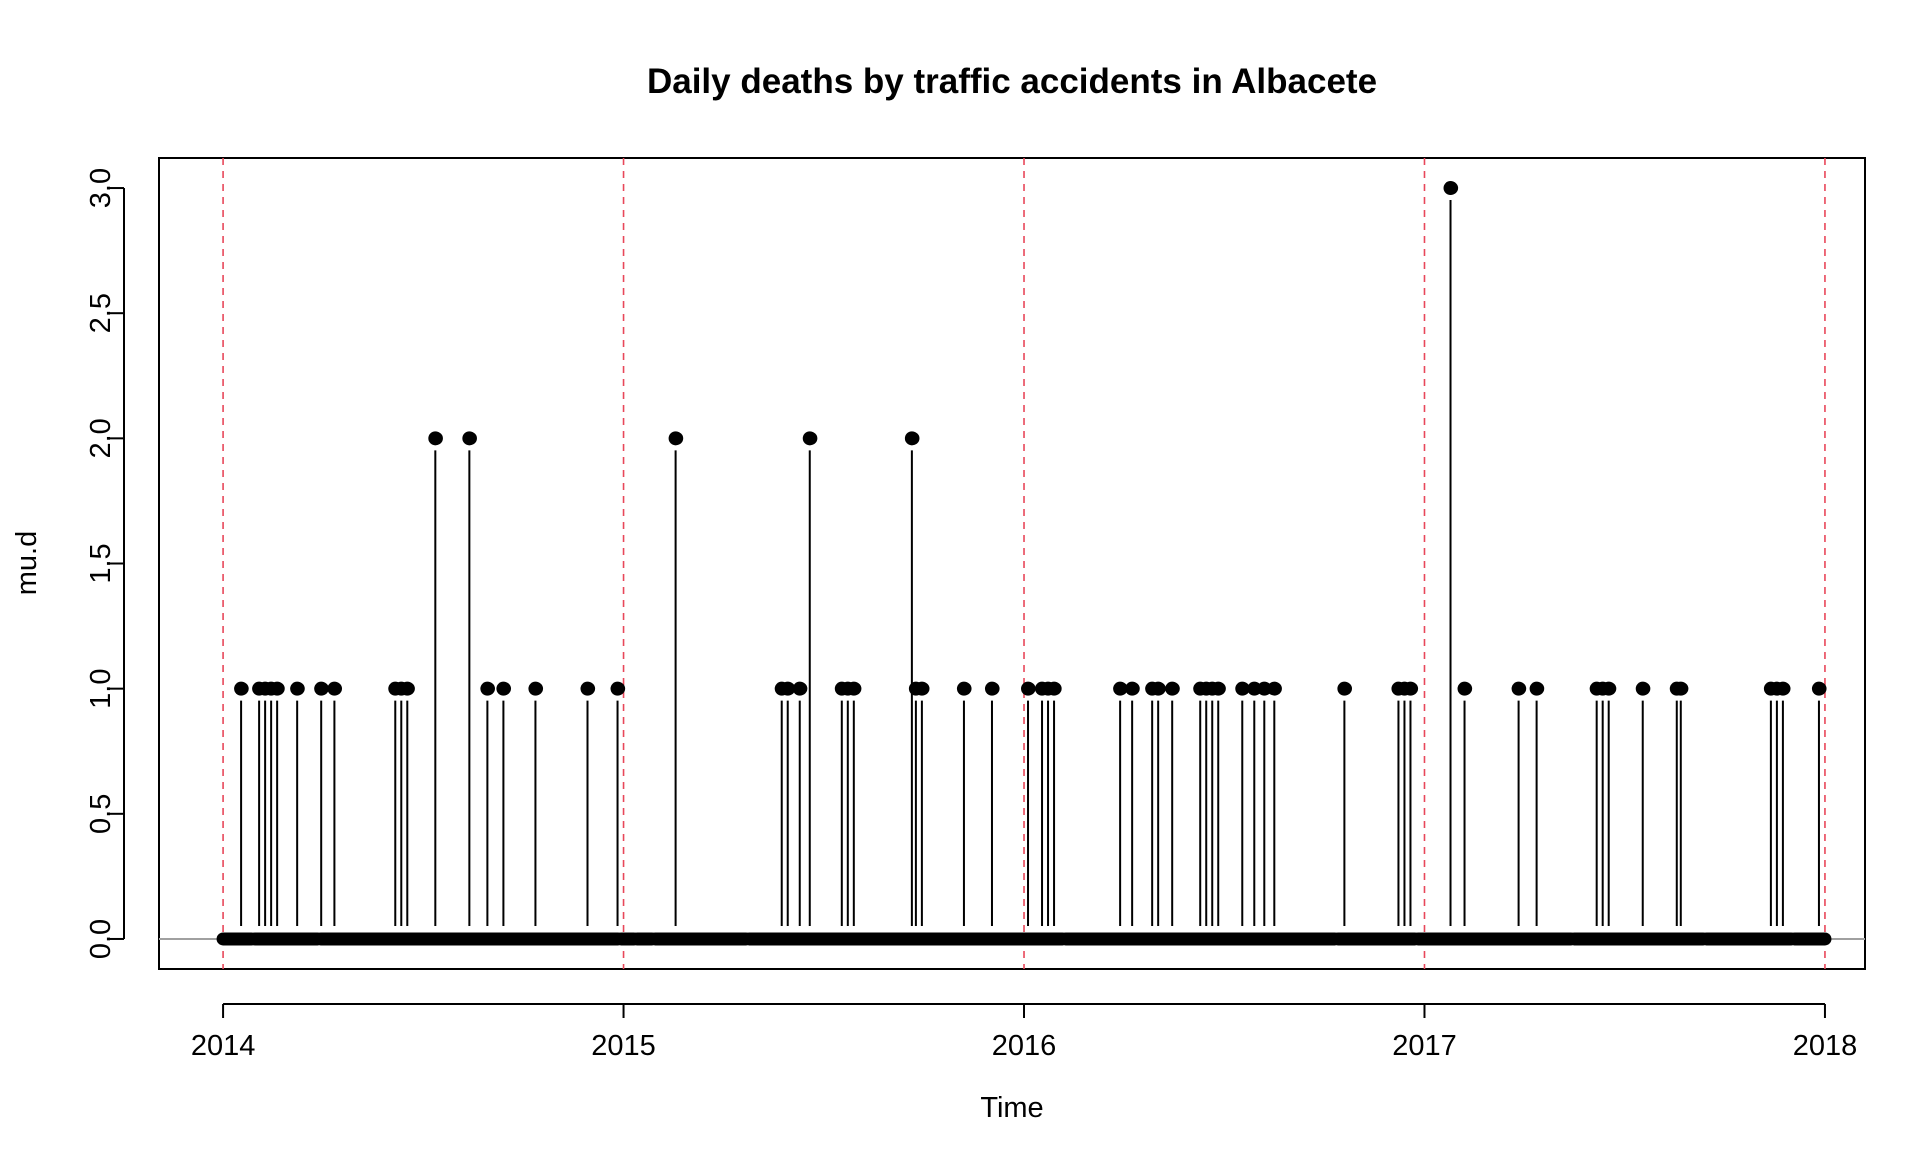 The height and width of the screenshot is (1152, 1920). Describe the element at coordinates (27, 563) in the screenshot. I see `y-axis-label: mu.d` at that location.